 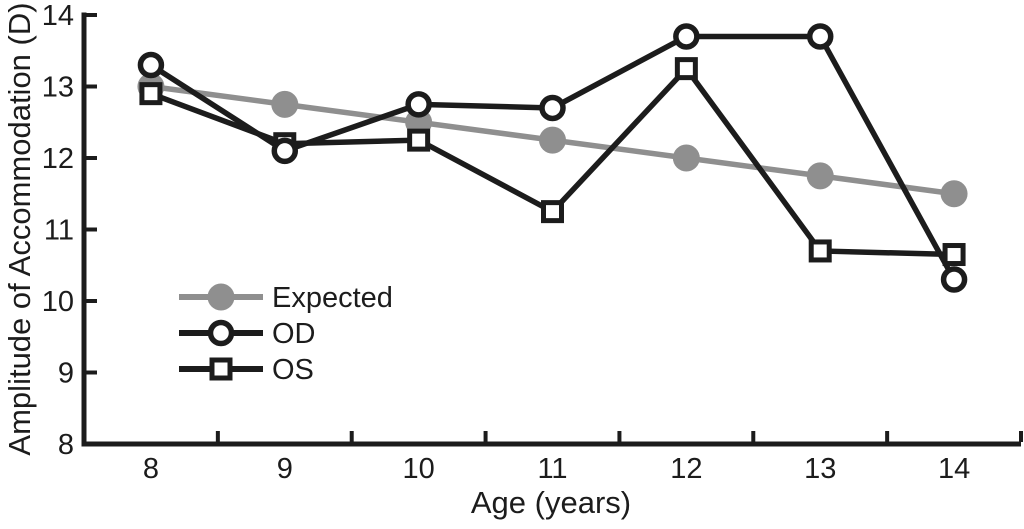 I want to click on legend-item-od: OD, so click(x=247, y=334).